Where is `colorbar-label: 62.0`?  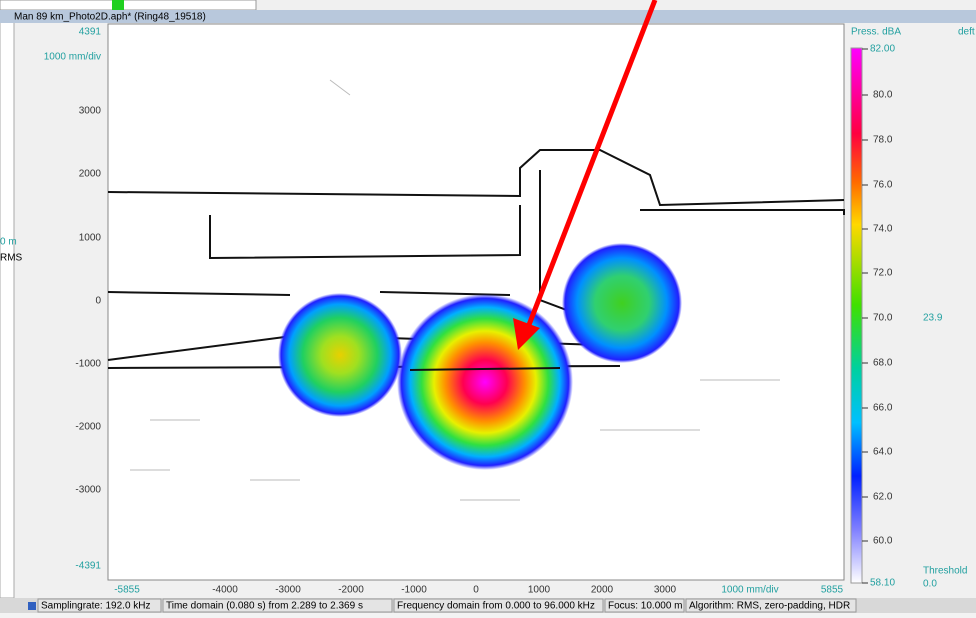
colorbar-label: 62.0 is located at coordinates (883, 497).